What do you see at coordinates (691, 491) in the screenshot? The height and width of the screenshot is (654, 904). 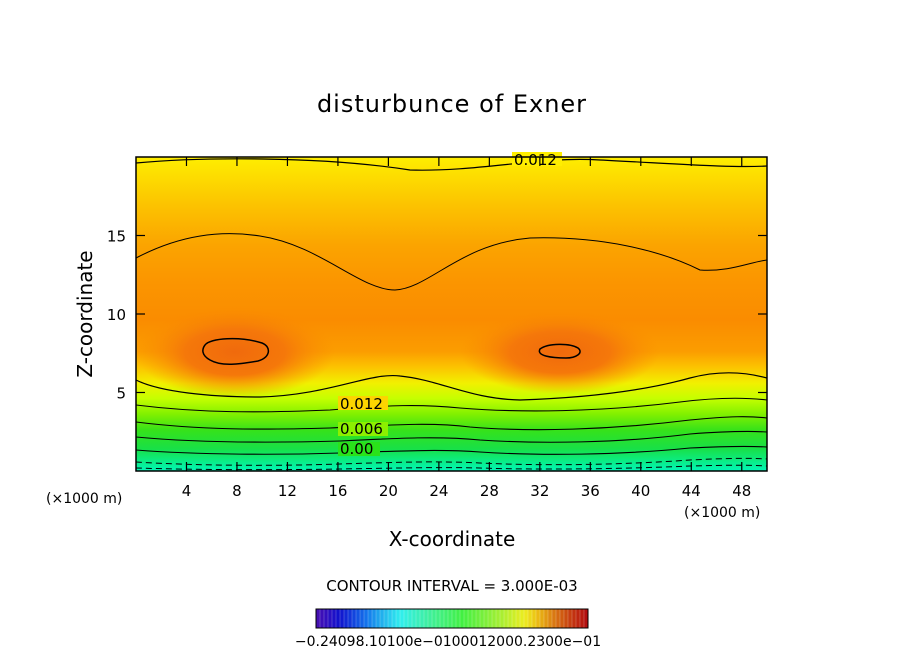 I see `x-tick-label: 44` at bounding box center [691, 491].